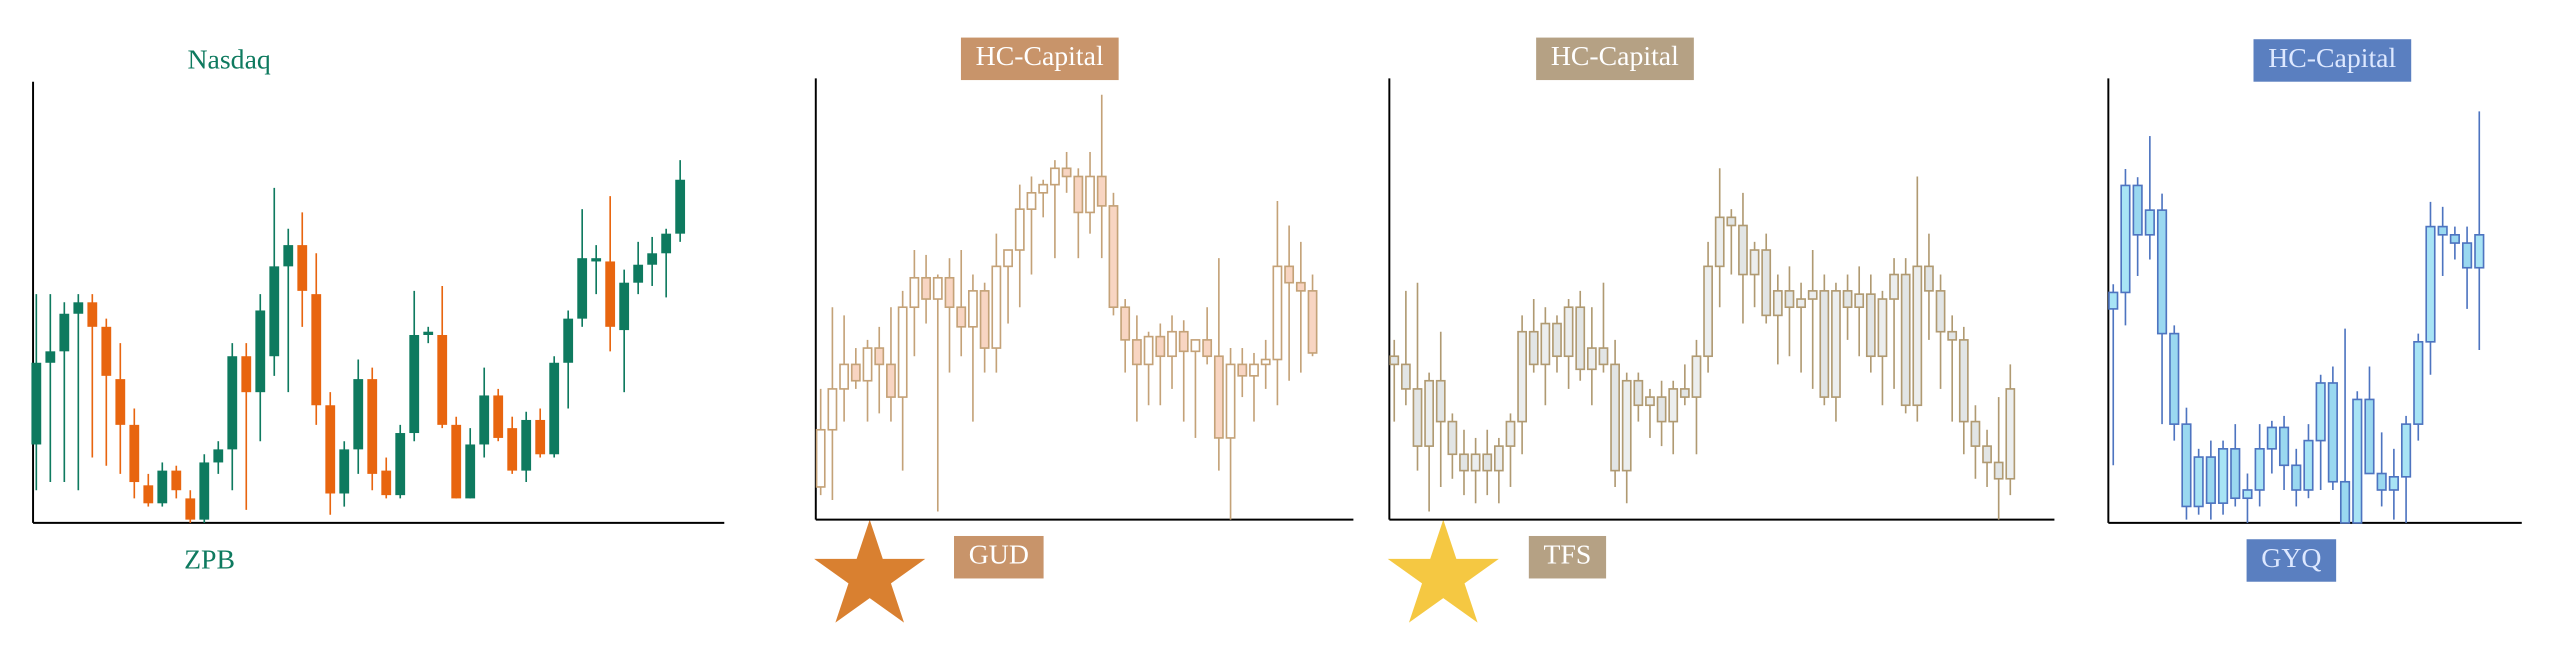 Image resolution: width=2563 pixels, height=652 pixels. I want to click on chart-title: GYQ, so click(2291, 558).